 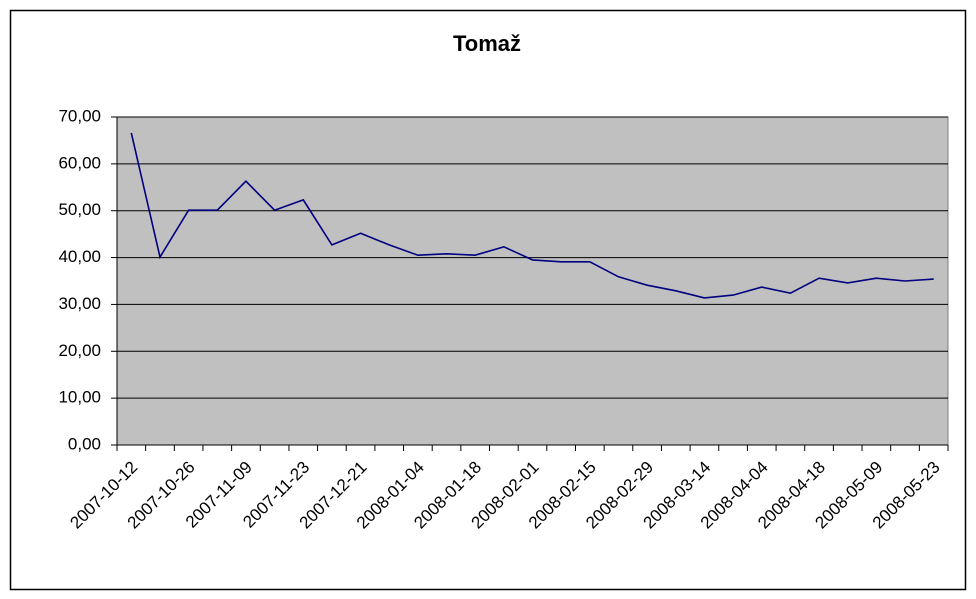 What do you see at coordinates (79, 162) in the screenshot?
I see `y-tick-label: 60,00` at bounding box center [79, 162].